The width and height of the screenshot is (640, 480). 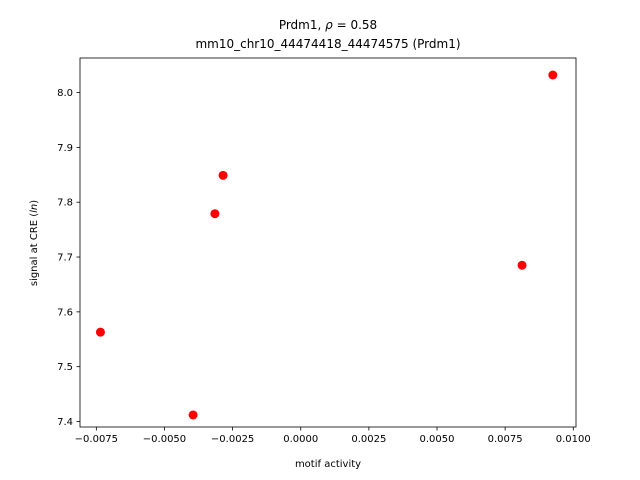 I want to click on y-tick-label: 7.7, so click(x=65, y=258).